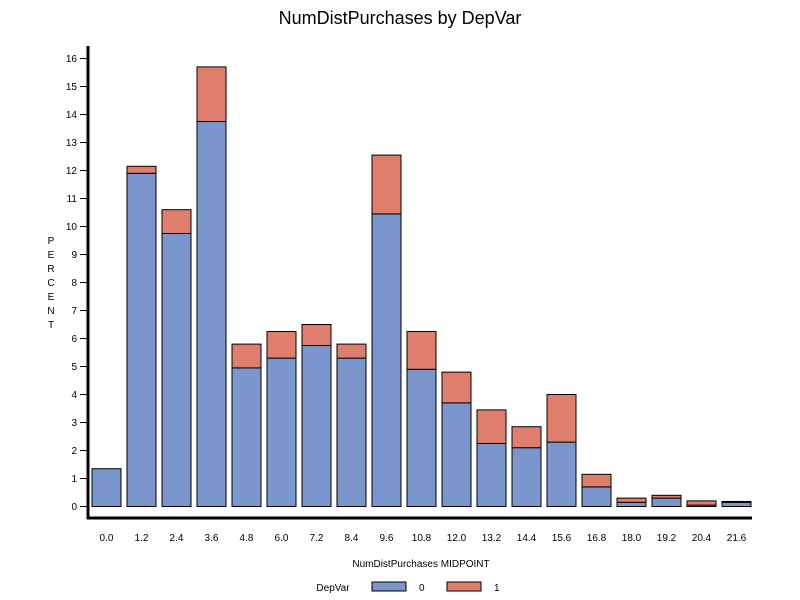 The width and height of the screenshot is (800, 600). Describe the element at coordinates (74, 479) in the screenshot. I see `y-tick-label: 1` at that location.